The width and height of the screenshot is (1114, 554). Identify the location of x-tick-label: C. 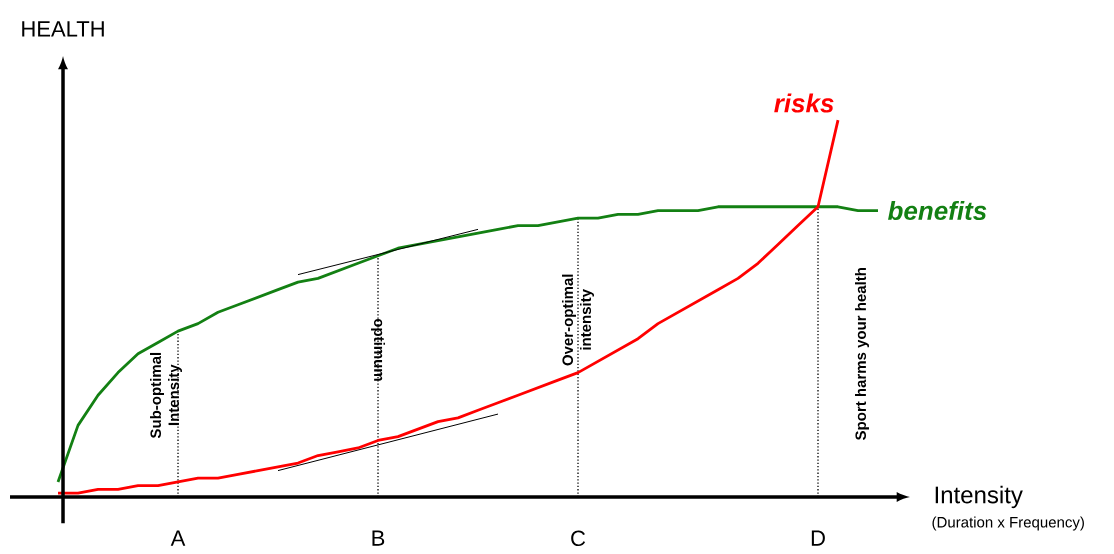
(578, 538).